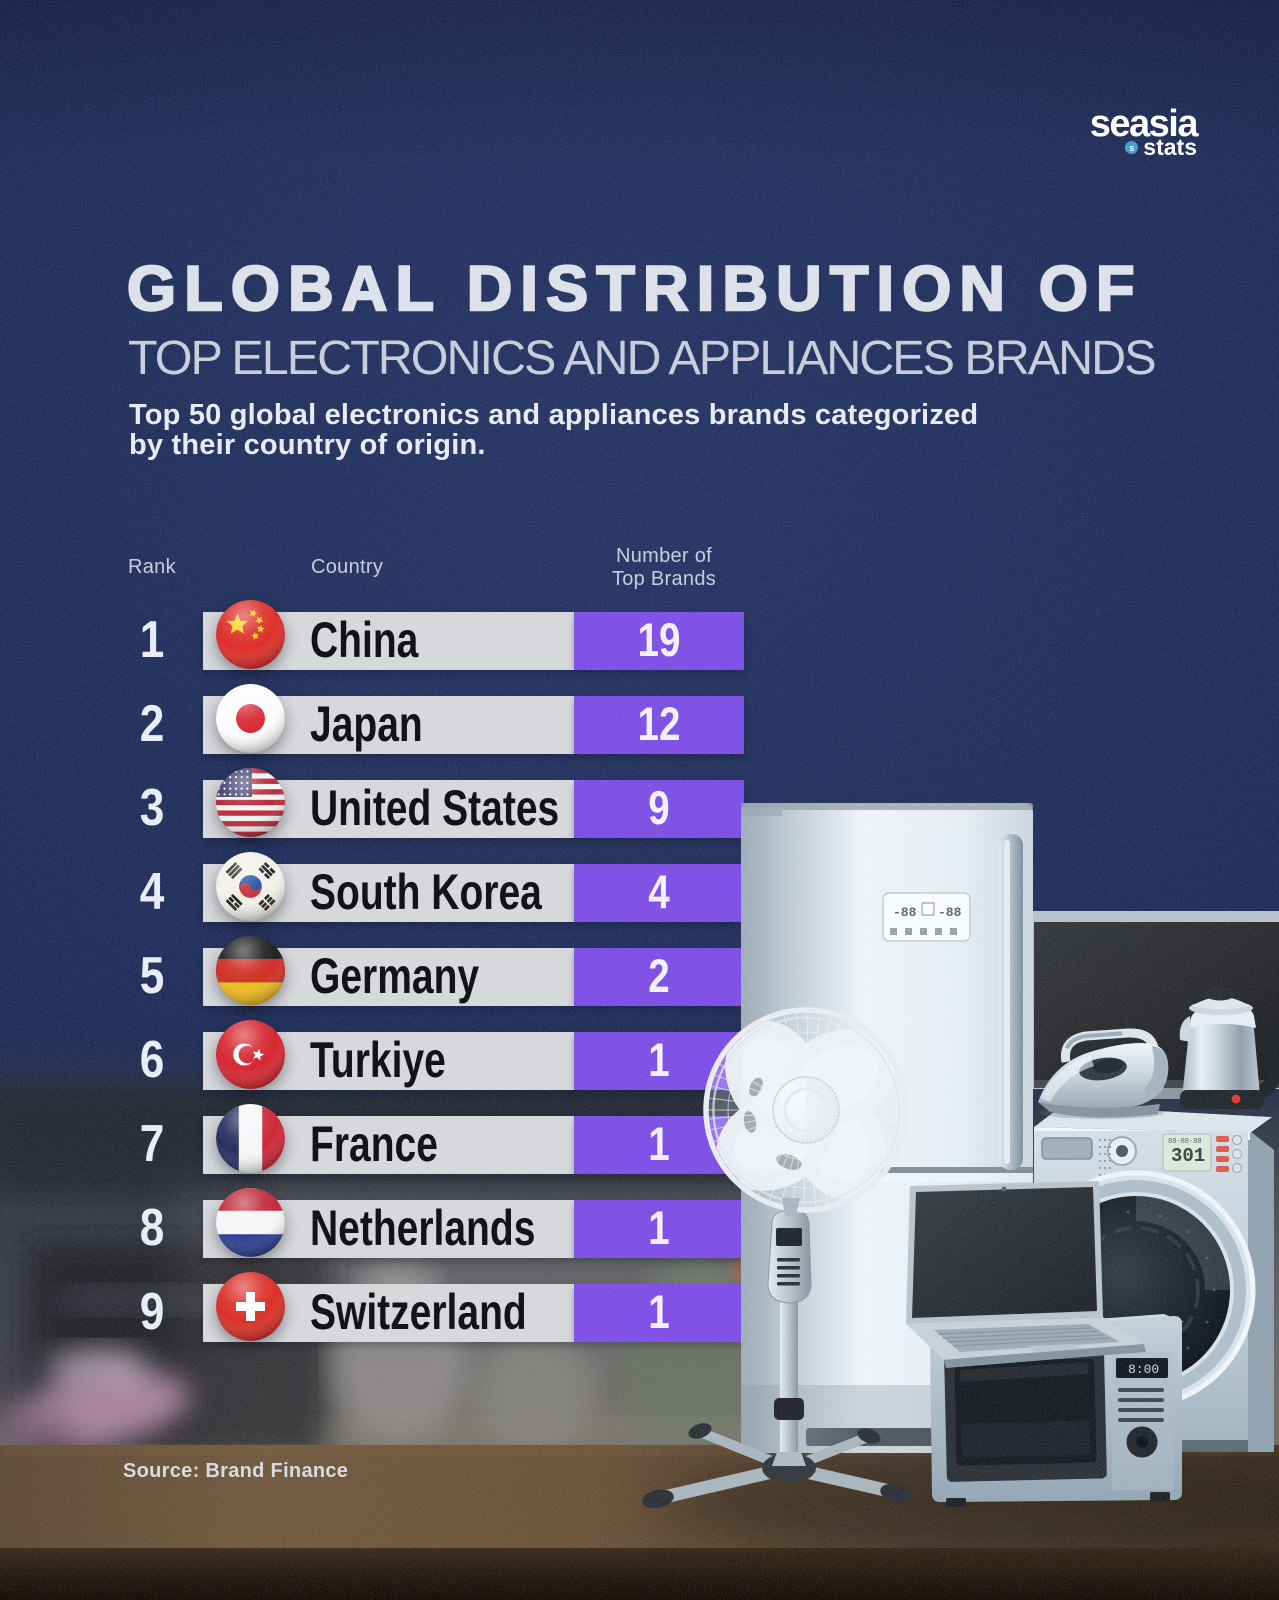 This screenshot has height=1600, width=1279. Describe the element at coordinates (1185, 1142) in the screenshot. I see `svg-text: 88-88-88` at that location.